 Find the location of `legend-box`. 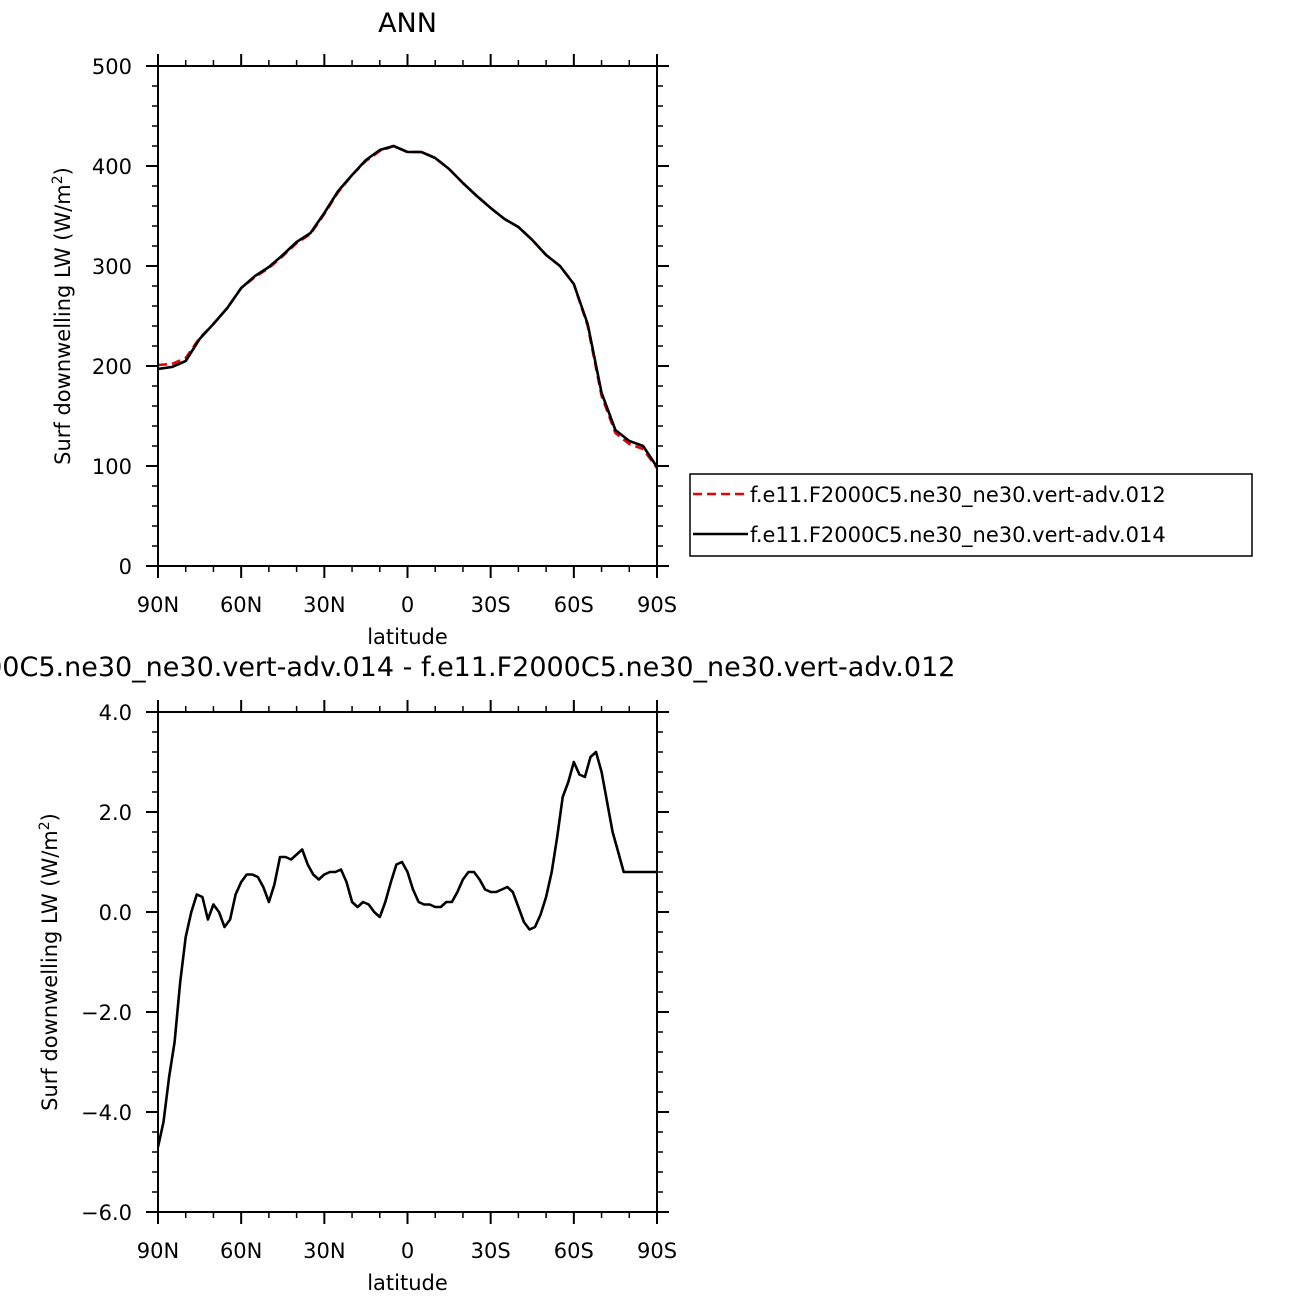

legend-box is located at coordinates (971, 515).